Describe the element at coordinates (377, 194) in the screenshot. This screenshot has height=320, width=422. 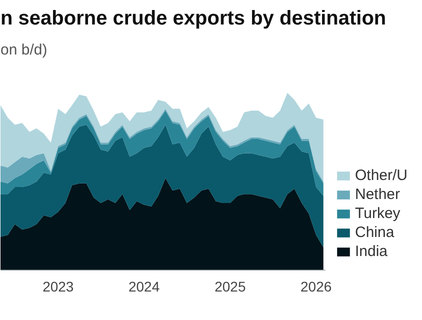
I see `legend-label: Nether` at that location.